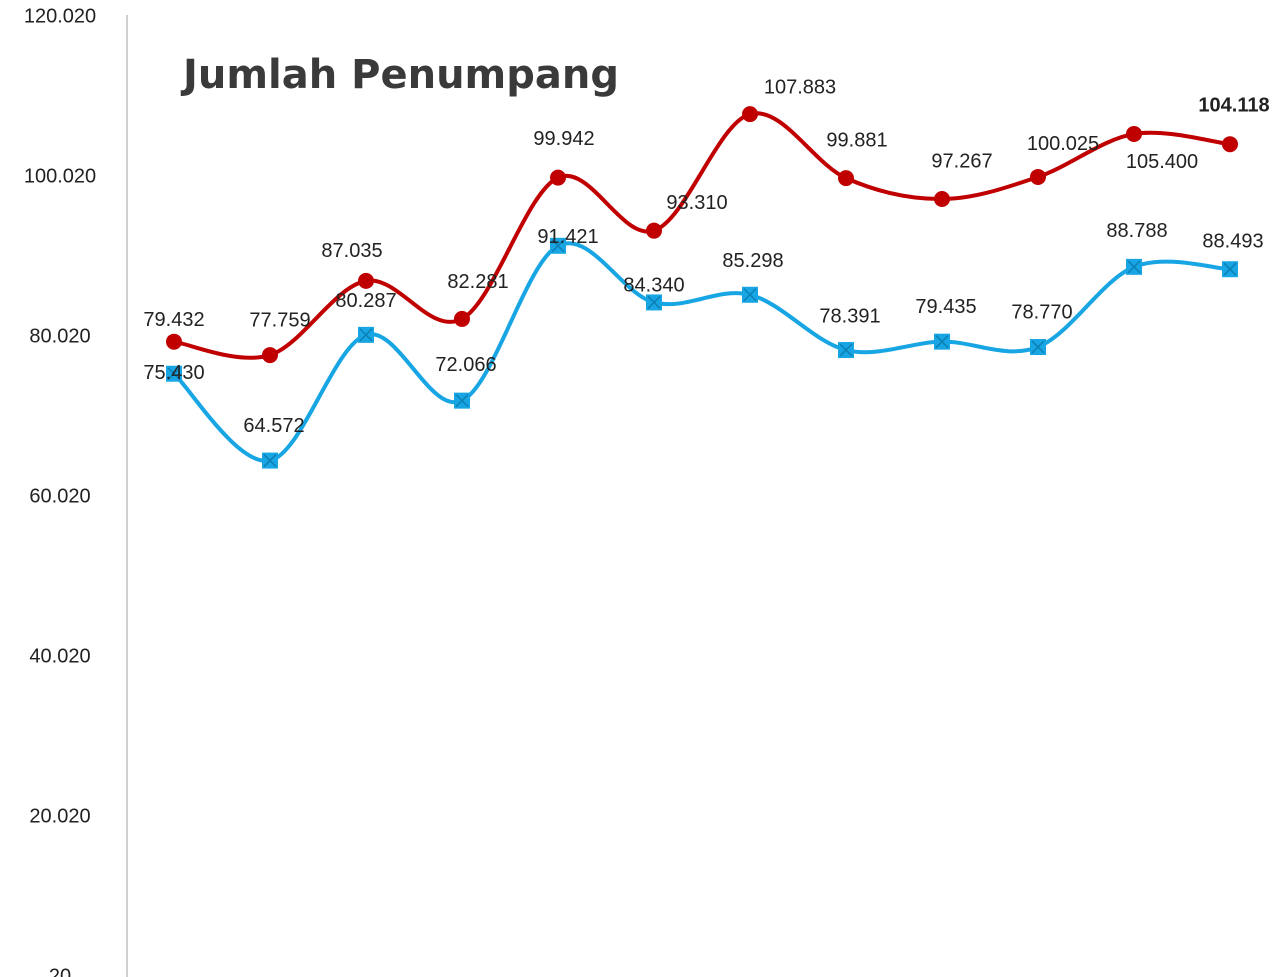 This screenshot has height=977, width=1274. What do you see at coordinates (59, 336) in the screenshot?
I see `y-tick-label: 80.020` at bounding box center [59, 336].